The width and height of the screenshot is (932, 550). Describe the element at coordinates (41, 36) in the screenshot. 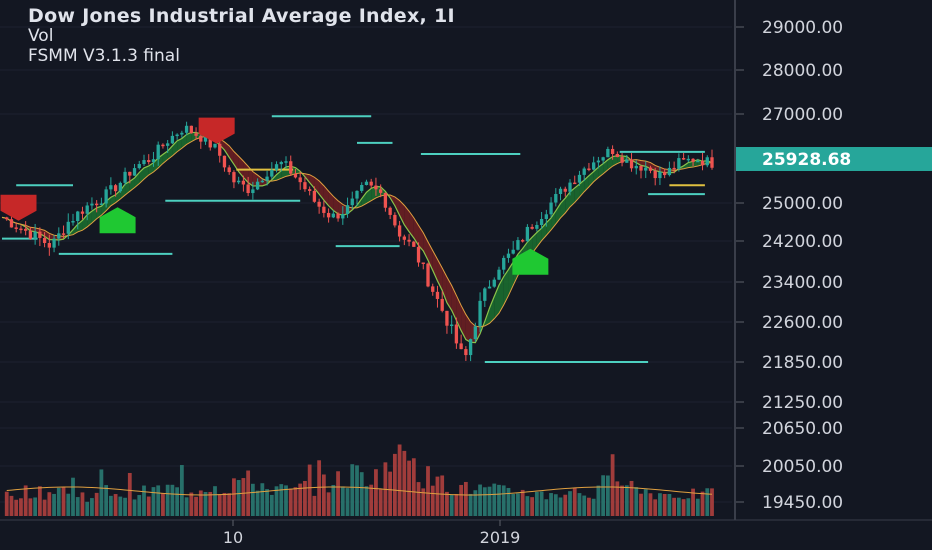

I see `volume-study-label: Vol` at that location.